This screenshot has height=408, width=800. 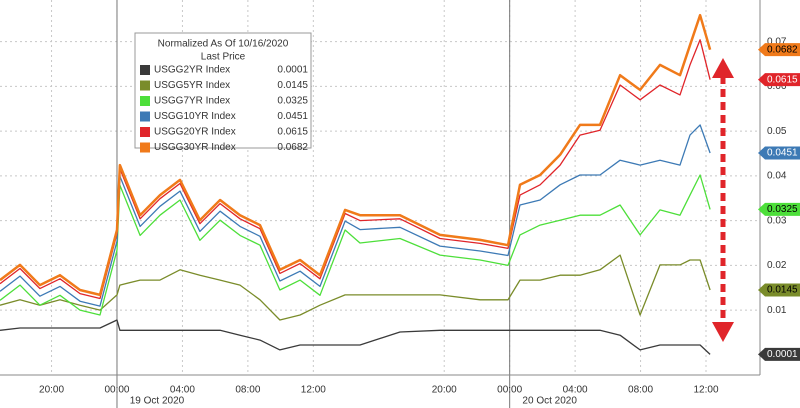 What do you see at coordinates (777, 131) in the screenshot?
I see `y-tick-label: 0.05` at bounding box center [777, 131].